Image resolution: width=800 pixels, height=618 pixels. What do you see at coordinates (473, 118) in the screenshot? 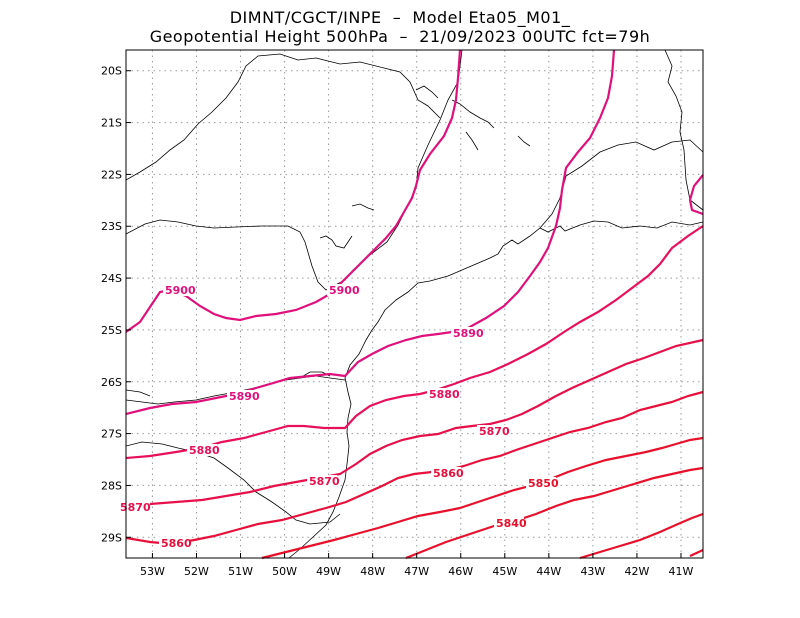
I see `reservoir` at bounding box center [473, 118].